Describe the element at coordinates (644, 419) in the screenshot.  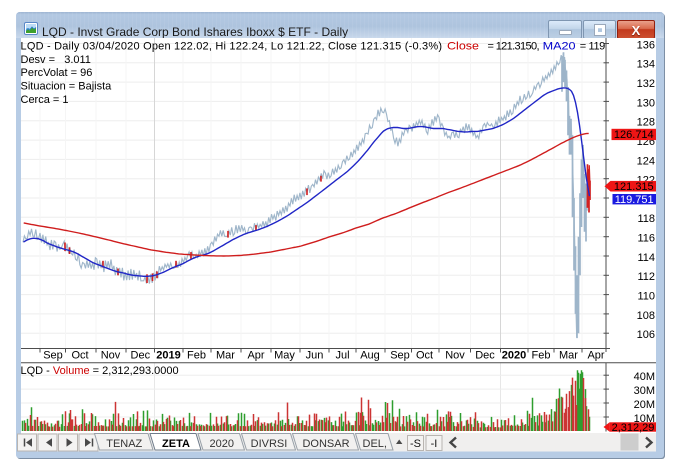
I see `svg-text: 10M` at that location.